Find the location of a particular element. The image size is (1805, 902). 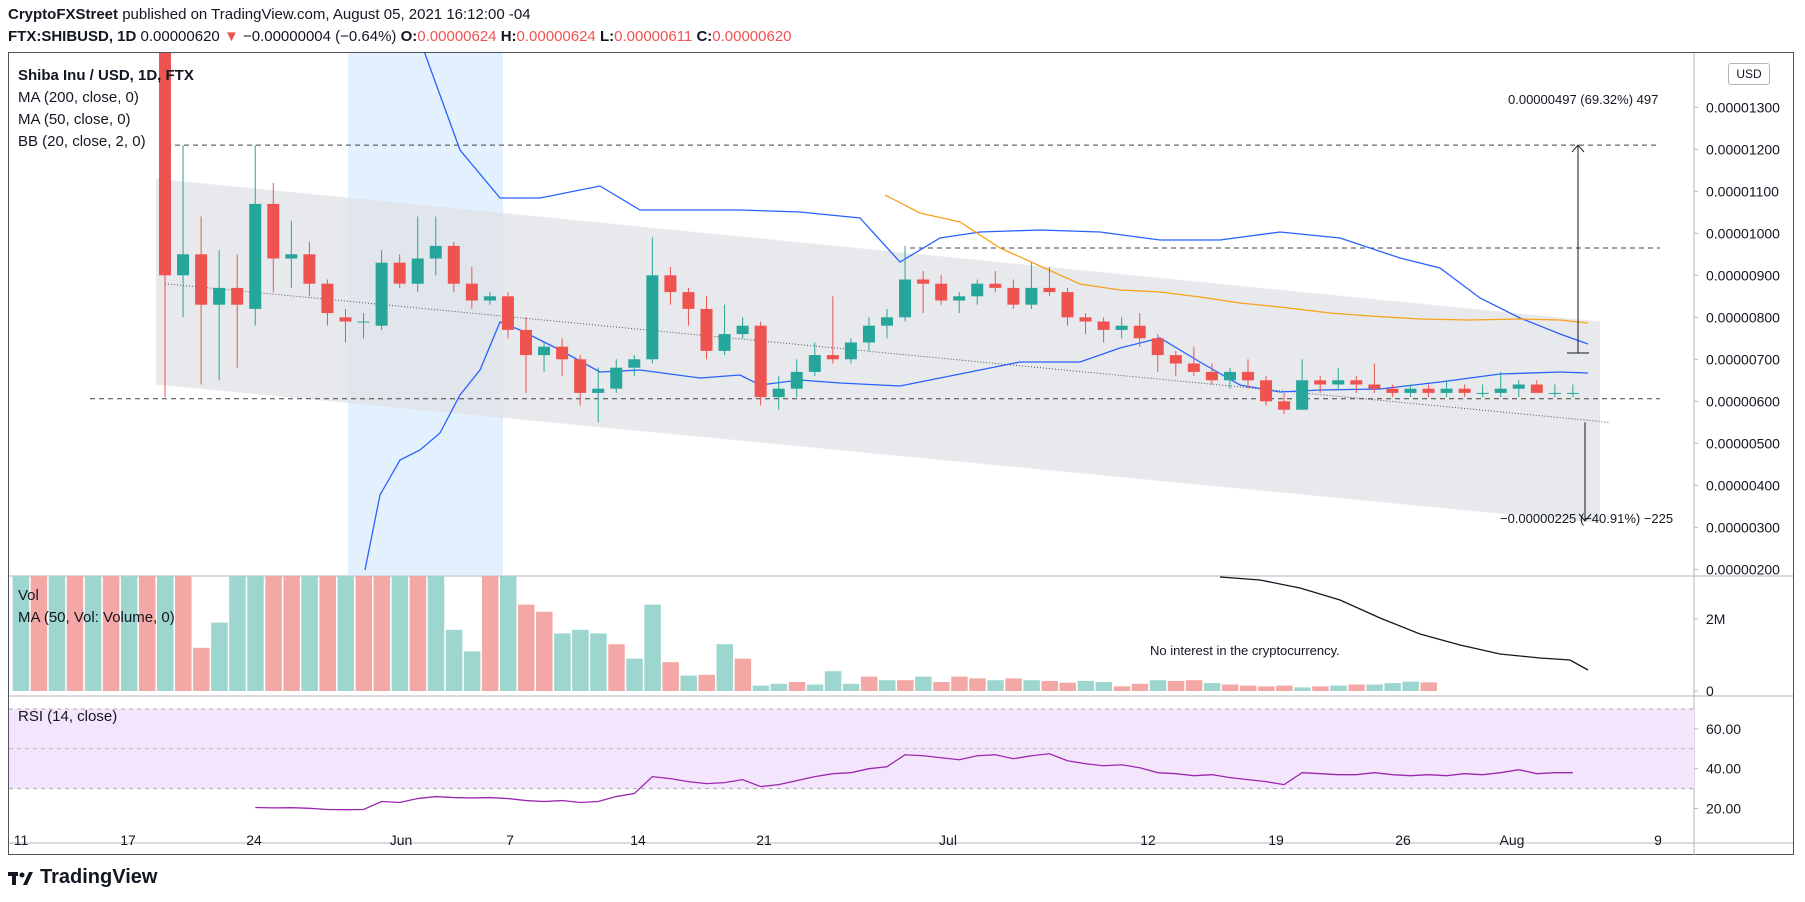

volume-tick-label: 2M is located at coordinates (1715, 619).